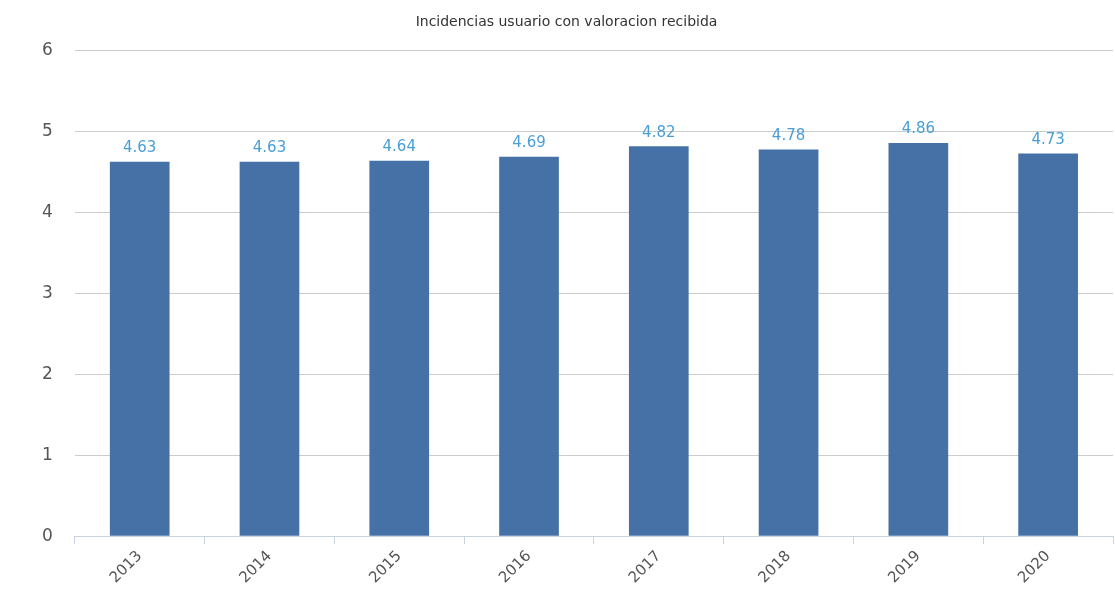 The width and height of the screenshot is (1115, 594). I want to click on data-label: 4.69, so click(529, 142).